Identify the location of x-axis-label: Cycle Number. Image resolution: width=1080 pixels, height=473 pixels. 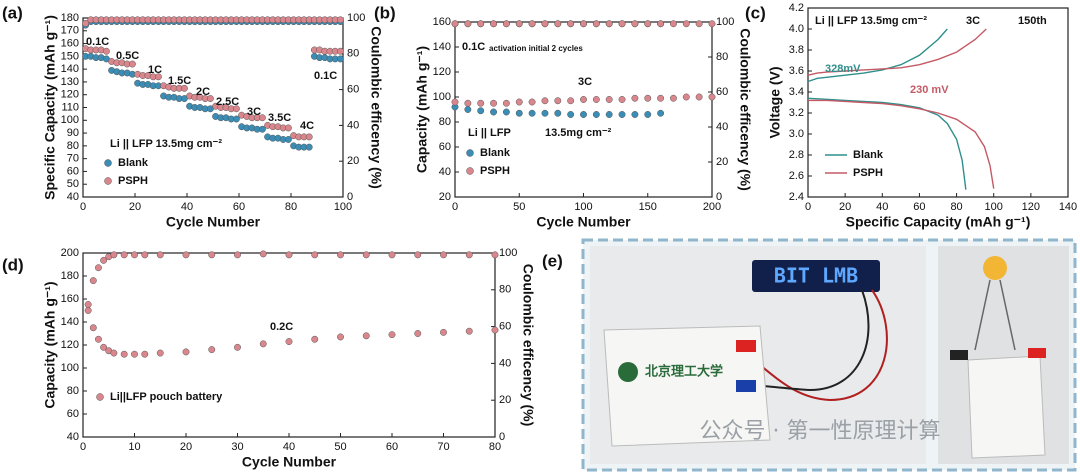
(213, 222).